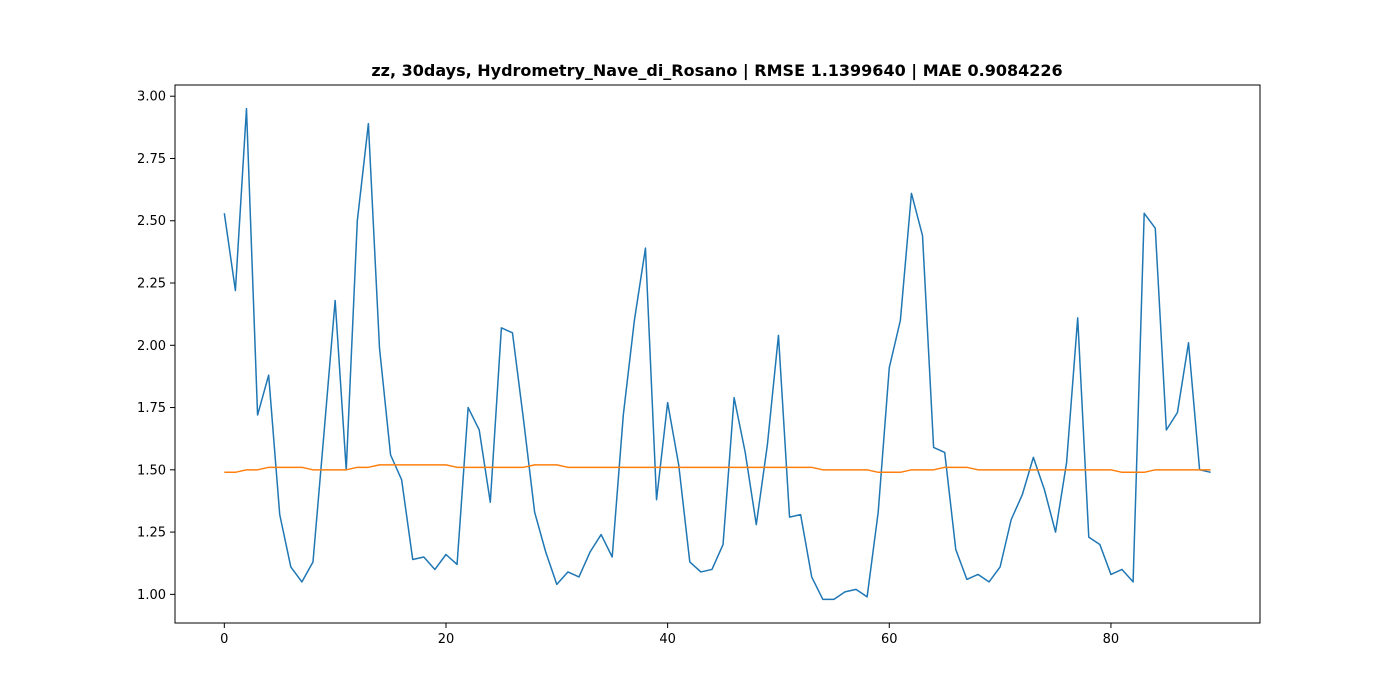 Image resolution: width=1400 pixels, height=700 pixels. Describe the element at coordinates (151, 97) in the screenshot. I see `y-tick-label: 3.00` at that location.